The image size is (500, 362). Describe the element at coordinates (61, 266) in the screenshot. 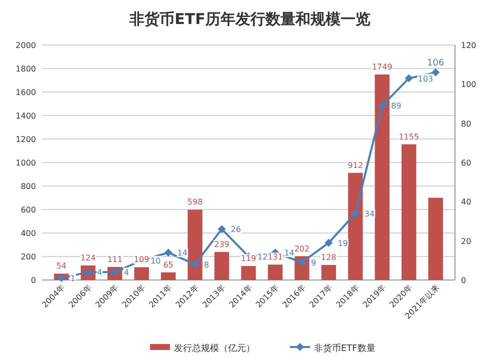

I see `data-label: 54` at that location.